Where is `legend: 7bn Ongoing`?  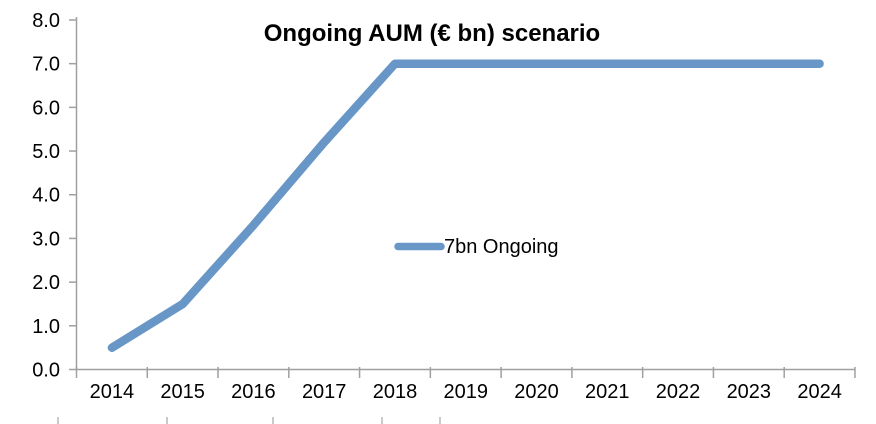 legend: 7bn Ongoing is located at coordinates (476, 247).